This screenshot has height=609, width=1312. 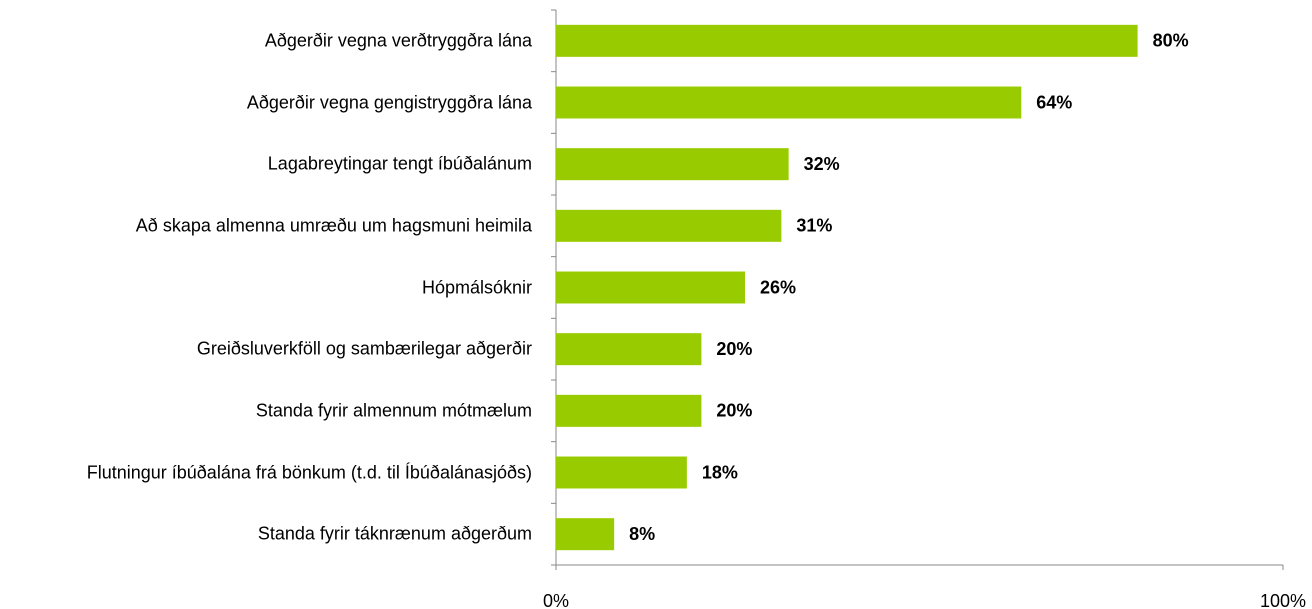 What do you see at coordinates (393, 410) in the screenshot?
I see `category-label: Standa fyrir almennum mótmælum` at bounding box center [393, 410].